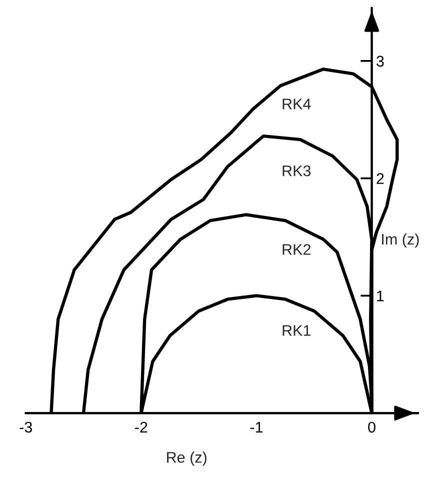 The height and width of the screenshot is (477, 446). Describe the element at coordinates (296, 170) in the screenshot. I see `series-label: RK3` at that location.